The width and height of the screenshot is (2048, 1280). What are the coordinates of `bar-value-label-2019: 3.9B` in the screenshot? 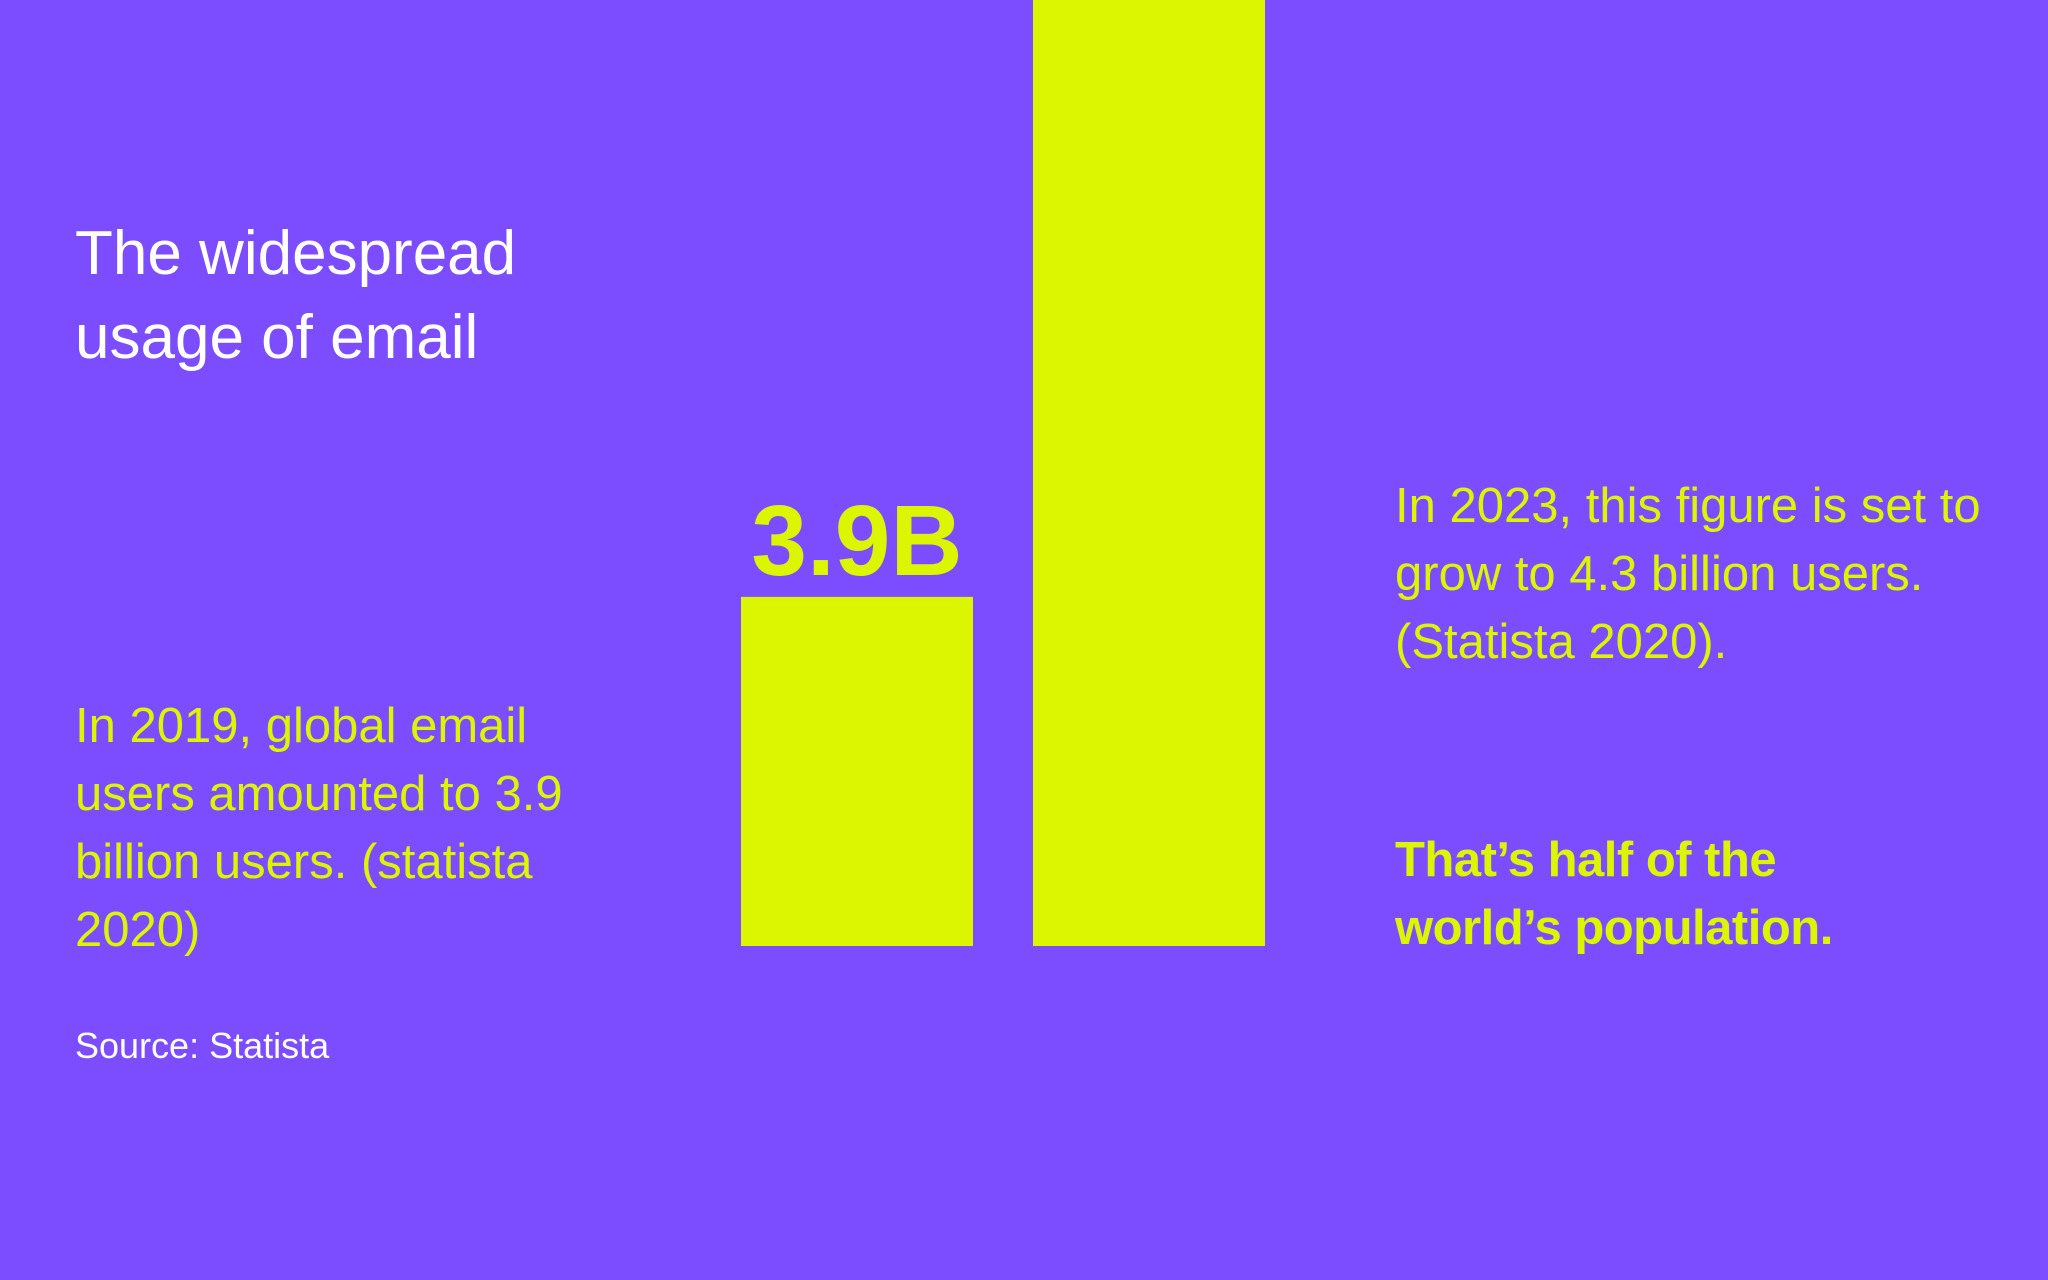 It's located at (856, 541).